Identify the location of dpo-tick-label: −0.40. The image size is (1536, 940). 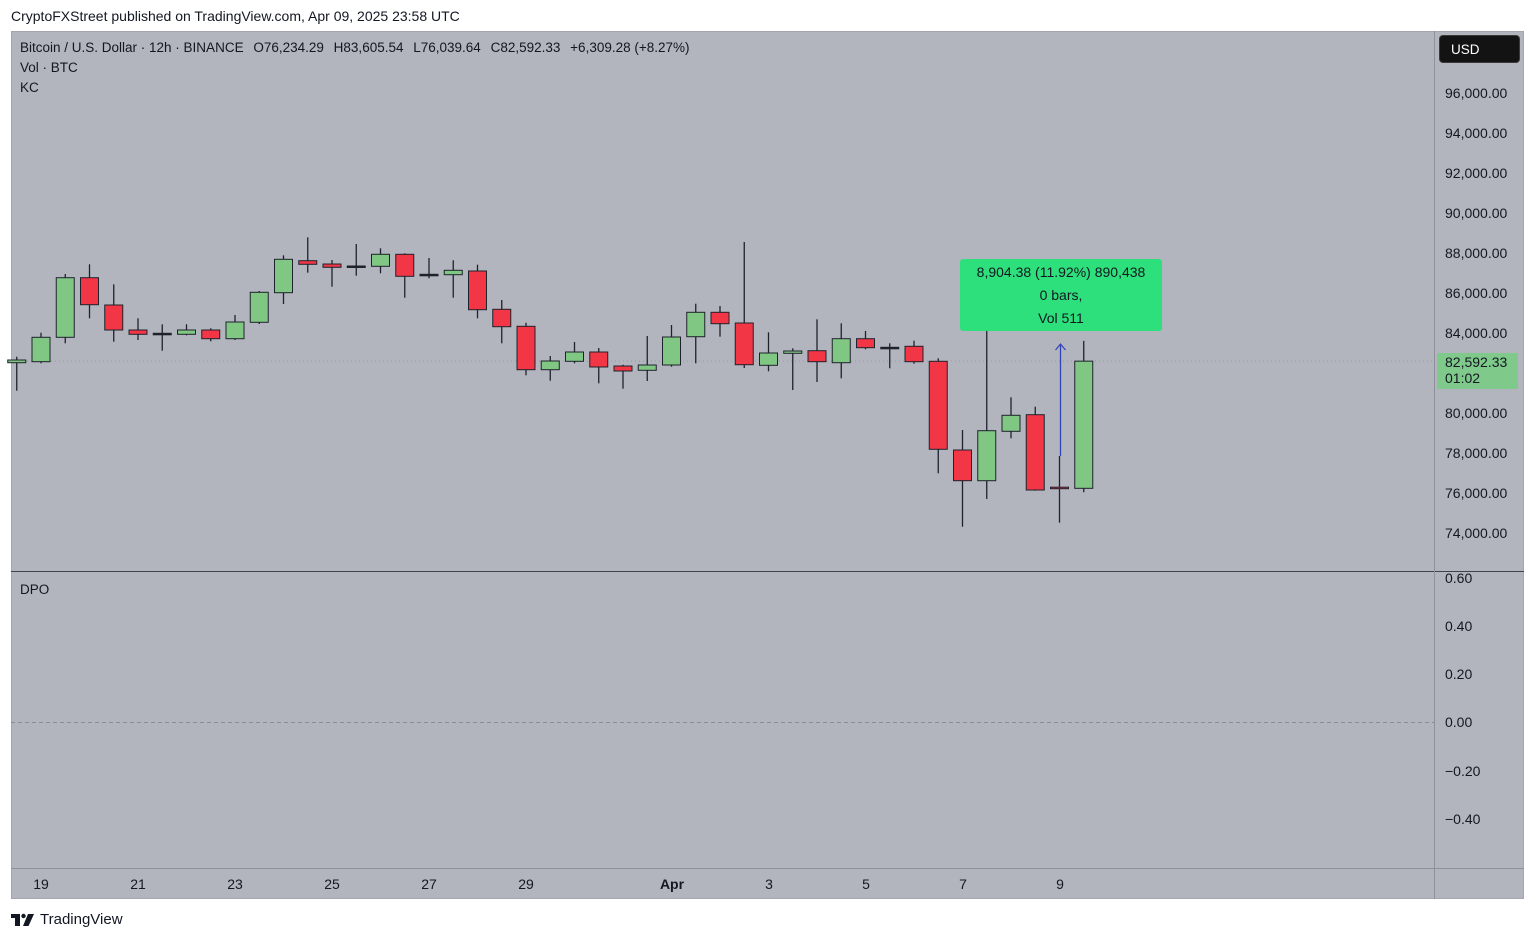
(1463, 819).